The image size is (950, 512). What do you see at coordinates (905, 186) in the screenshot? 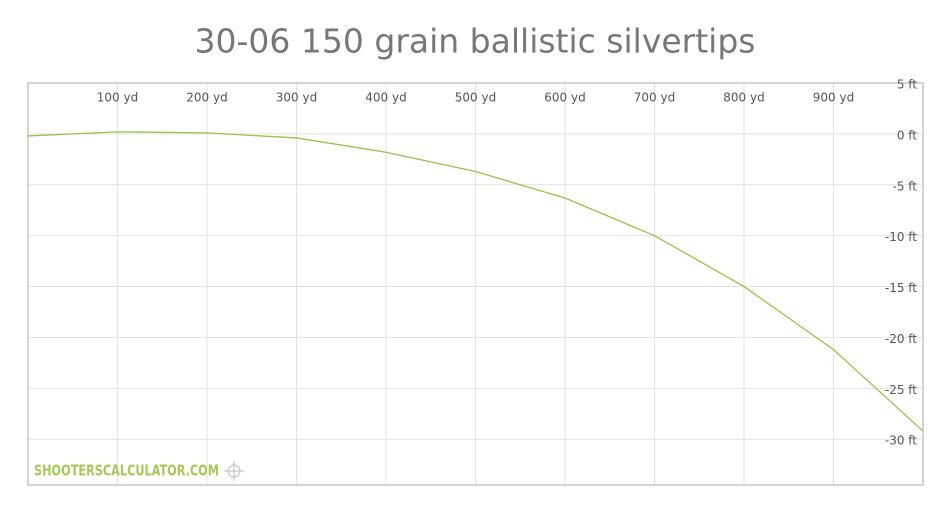
I see `y-tick-label: -5 ft` at bounding box center [905, 186].